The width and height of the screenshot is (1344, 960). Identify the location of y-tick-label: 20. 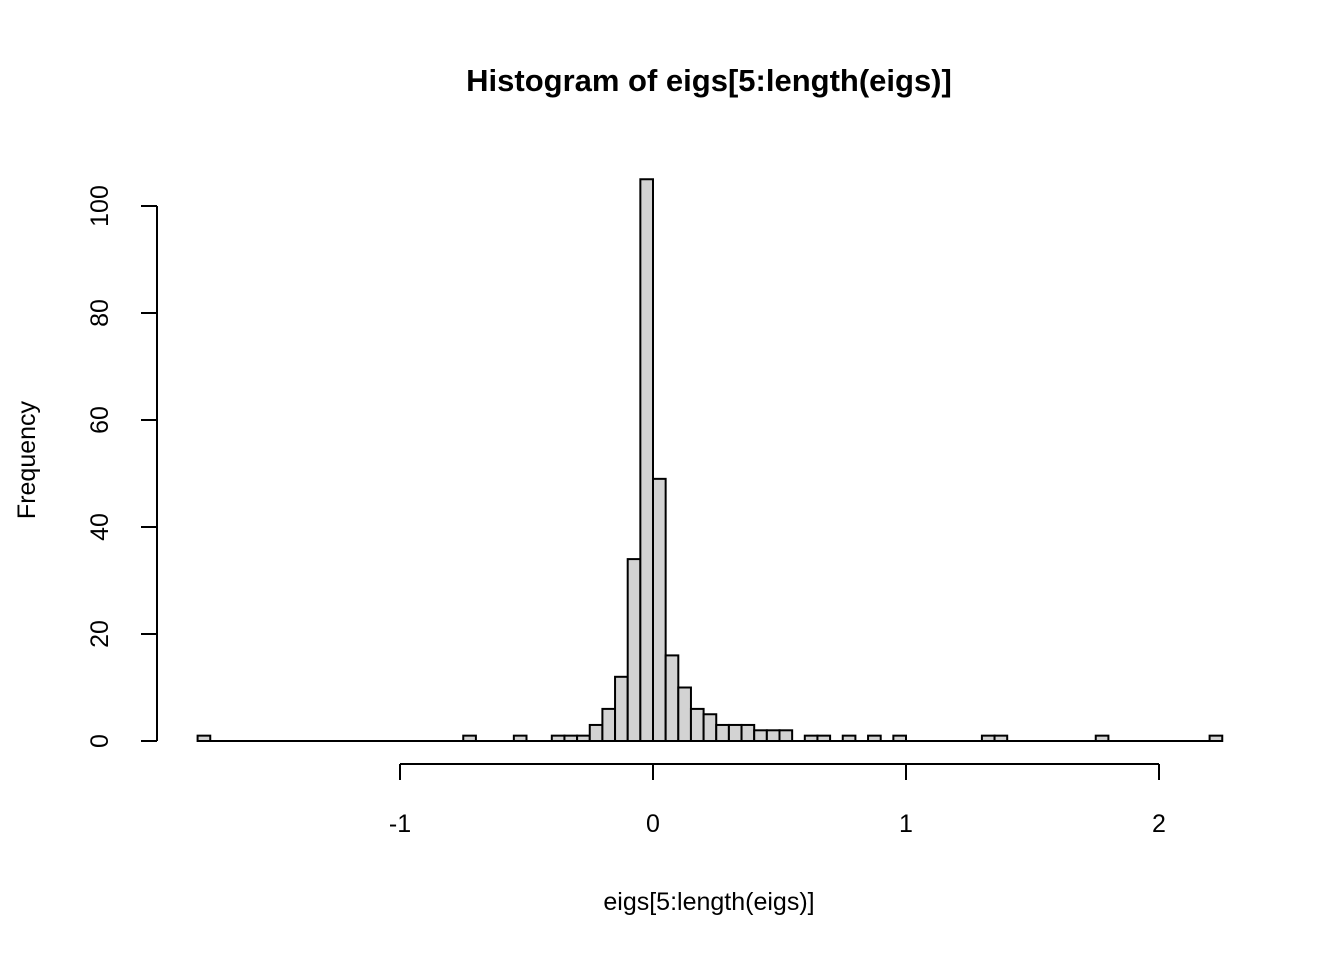
(100, 634).